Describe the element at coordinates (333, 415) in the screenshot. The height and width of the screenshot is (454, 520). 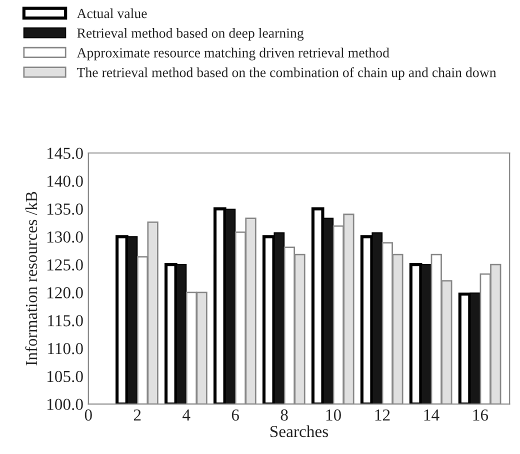
I see `x-tick-label: 10` at that location.